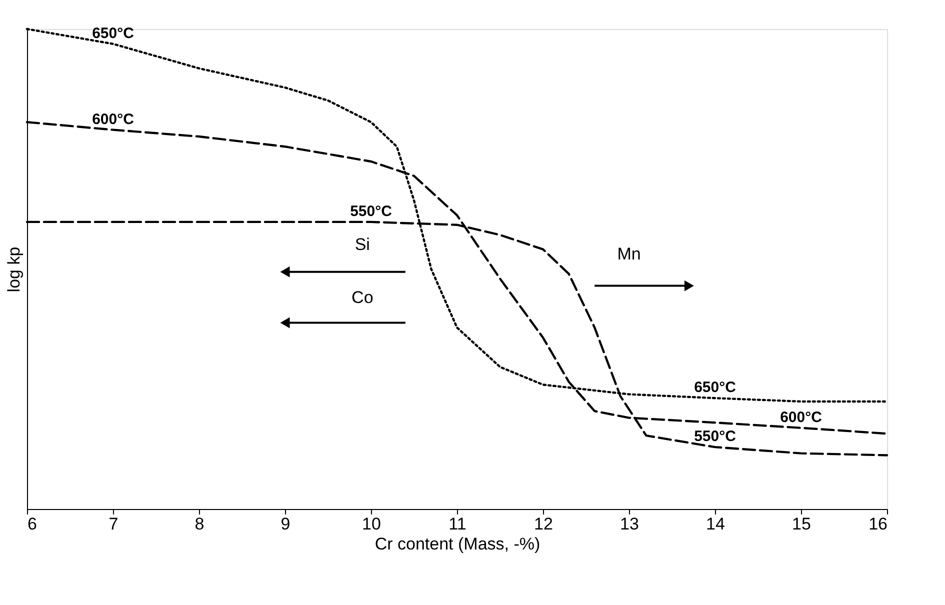 This screenshot has width=945, height=605. Describe the element at coordinates (199, 524) in the screenshot. I see `x-tick-label: 8` at that location.